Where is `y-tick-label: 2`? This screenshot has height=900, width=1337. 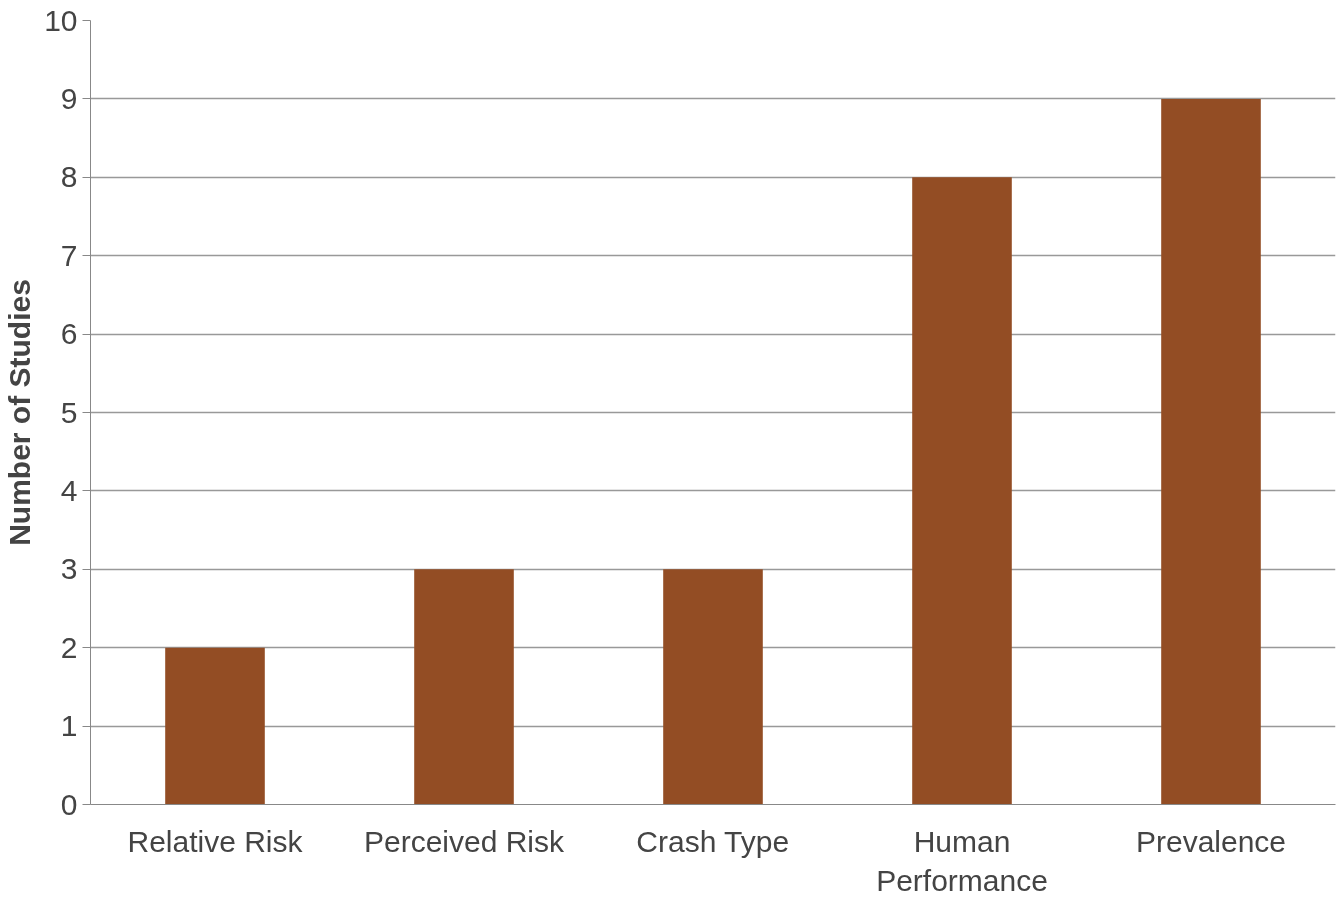
y-tick-label: 2 is located at coordinates (69, 647).